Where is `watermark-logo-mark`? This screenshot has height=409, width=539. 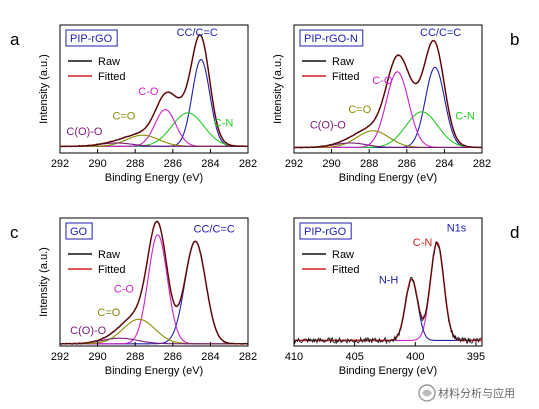
watermark-logo-mark is located at coordinates (427, 393).